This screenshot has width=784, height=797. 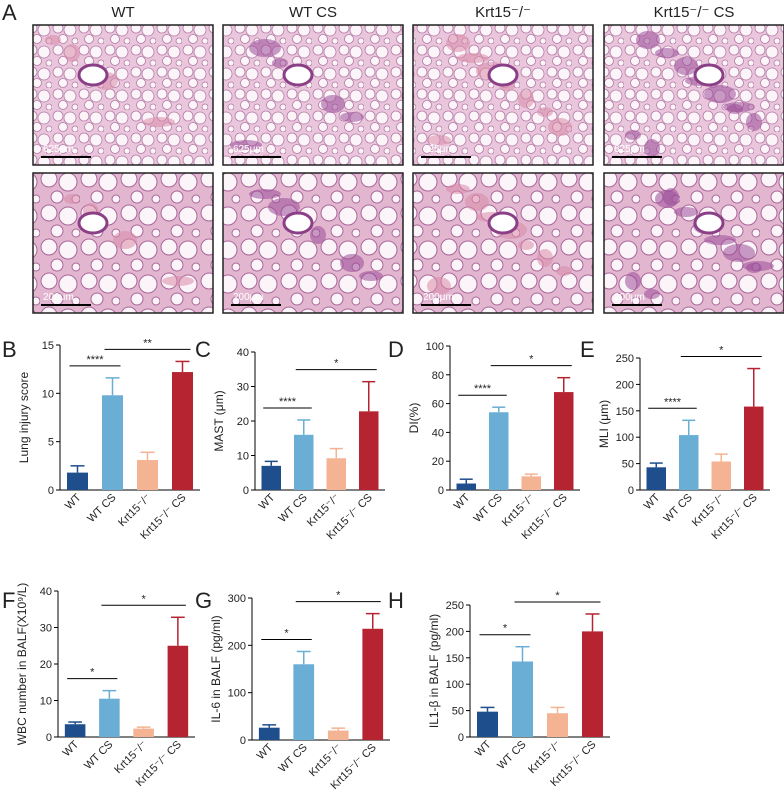 I want to click on panel-label: D, so click(x=396, y=349).